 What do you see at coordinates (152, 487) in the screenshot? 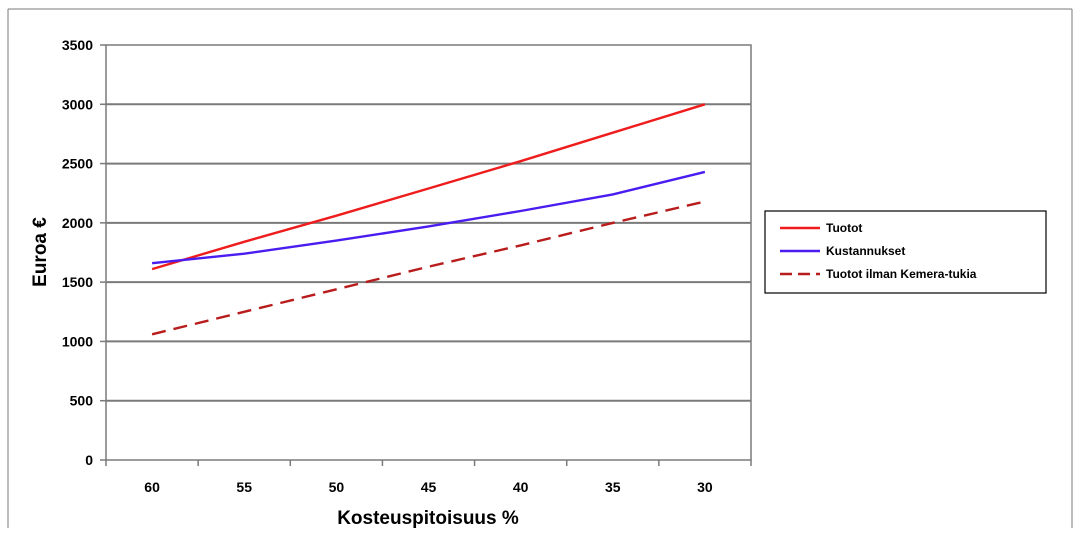
I see `x-tick-label: 60` at bounding box center [152, 487].